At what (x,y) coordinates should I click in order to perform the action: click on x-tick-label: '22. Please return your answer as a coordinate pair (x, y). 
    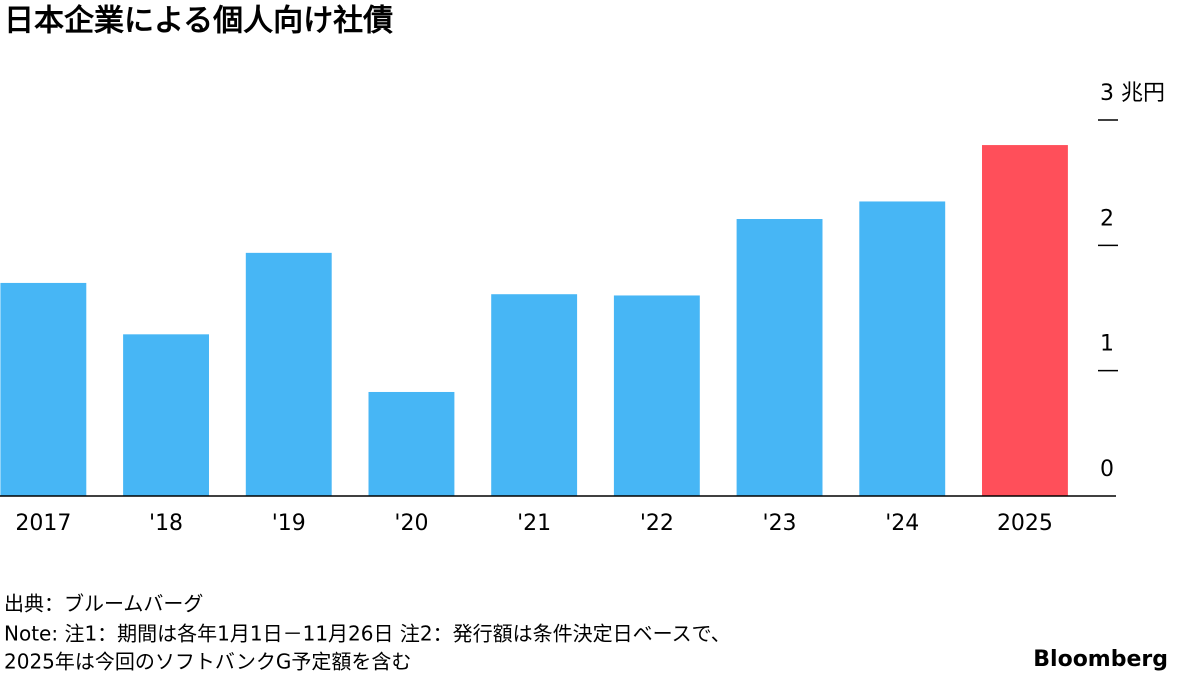
    Looking at the image, I should click on (657, 523).